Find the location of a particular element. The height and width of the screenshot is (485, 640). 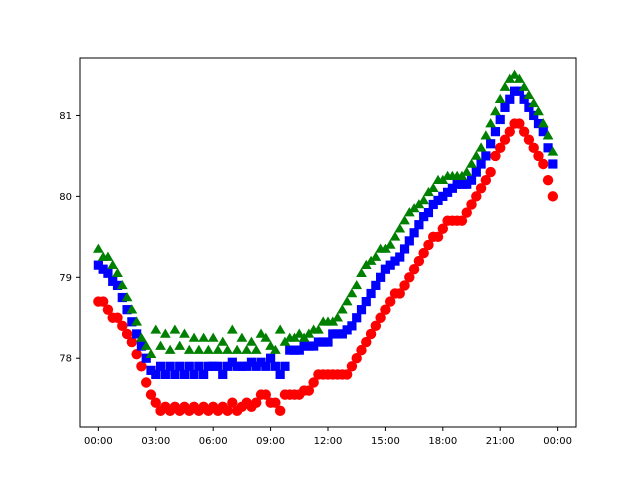

y-tick-label-2: 79 is located at coordinates (65, 278).